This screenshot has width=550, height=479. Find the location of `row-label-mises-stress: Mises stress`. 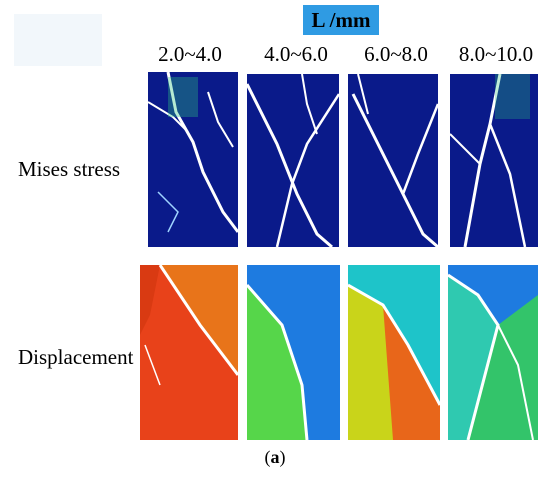

row-label-mises-stress: Mises stress is located at coordinates (69, 169).